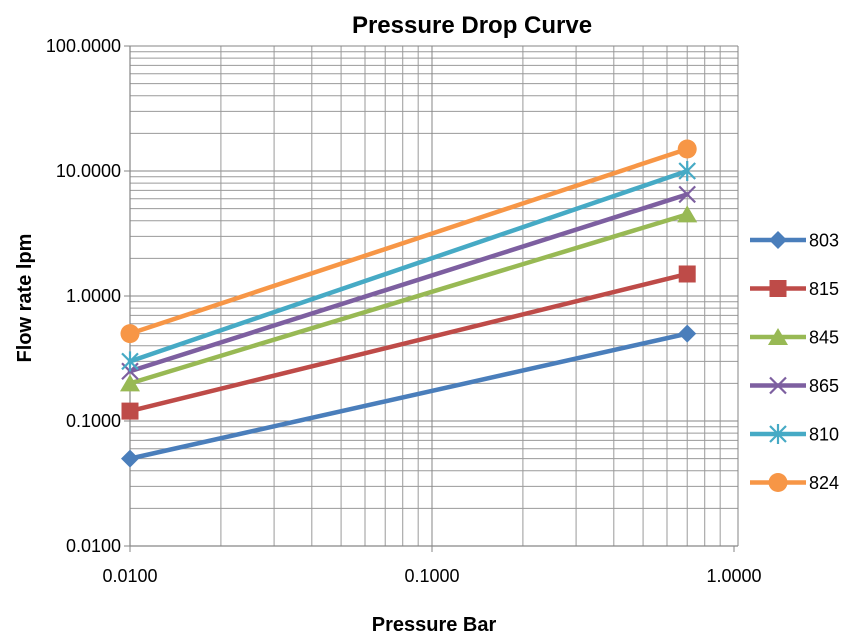 The height and width of the screenshot is (641, 852). I want to click on legend-label: 824, so click(824, 483).